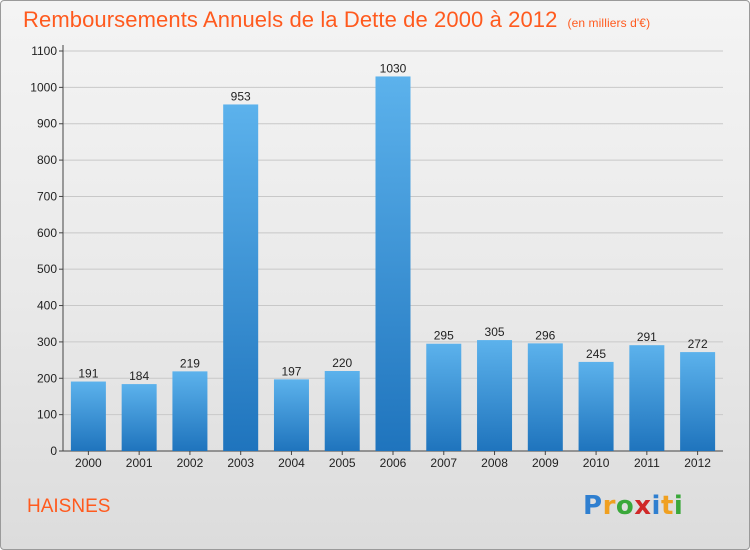 Image resolution: width=750 pixels, height=550 pixels. I want to click on y-tick-label: 400, so click(47, 306).